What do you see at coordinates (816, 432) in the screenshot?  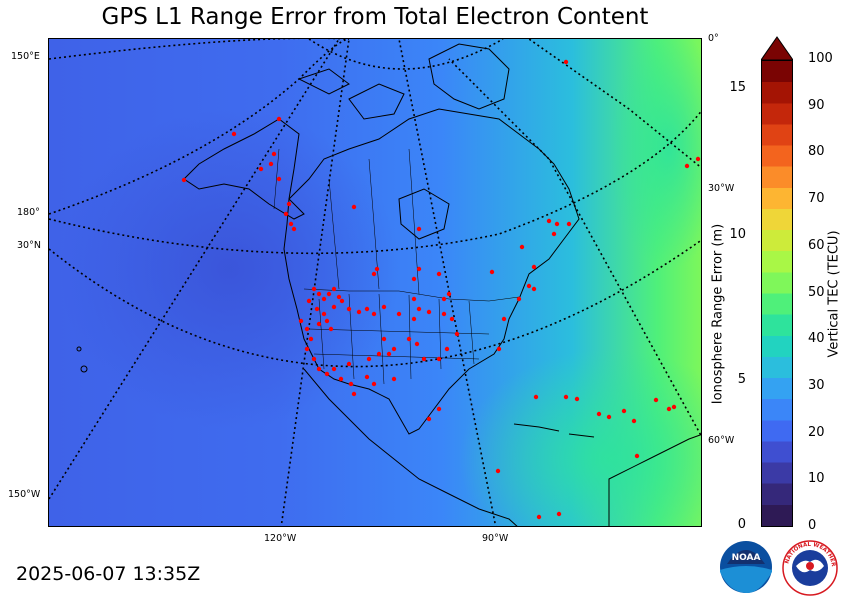 I see `tec-tick-label: 20` at bounding box center [816, 432].